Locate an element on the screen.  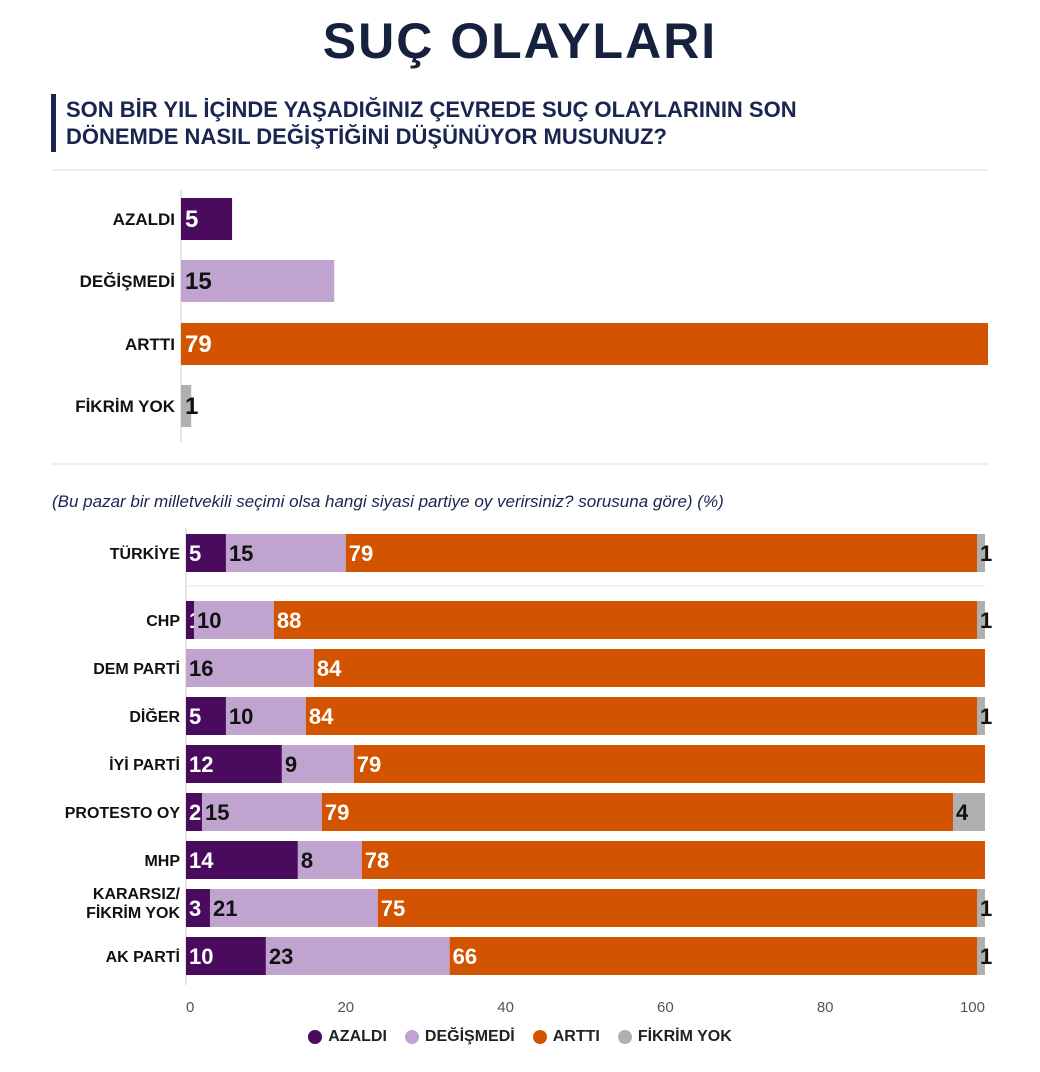
chart2-value-di-er-artti: 84 is located at coordinates (321, 716).